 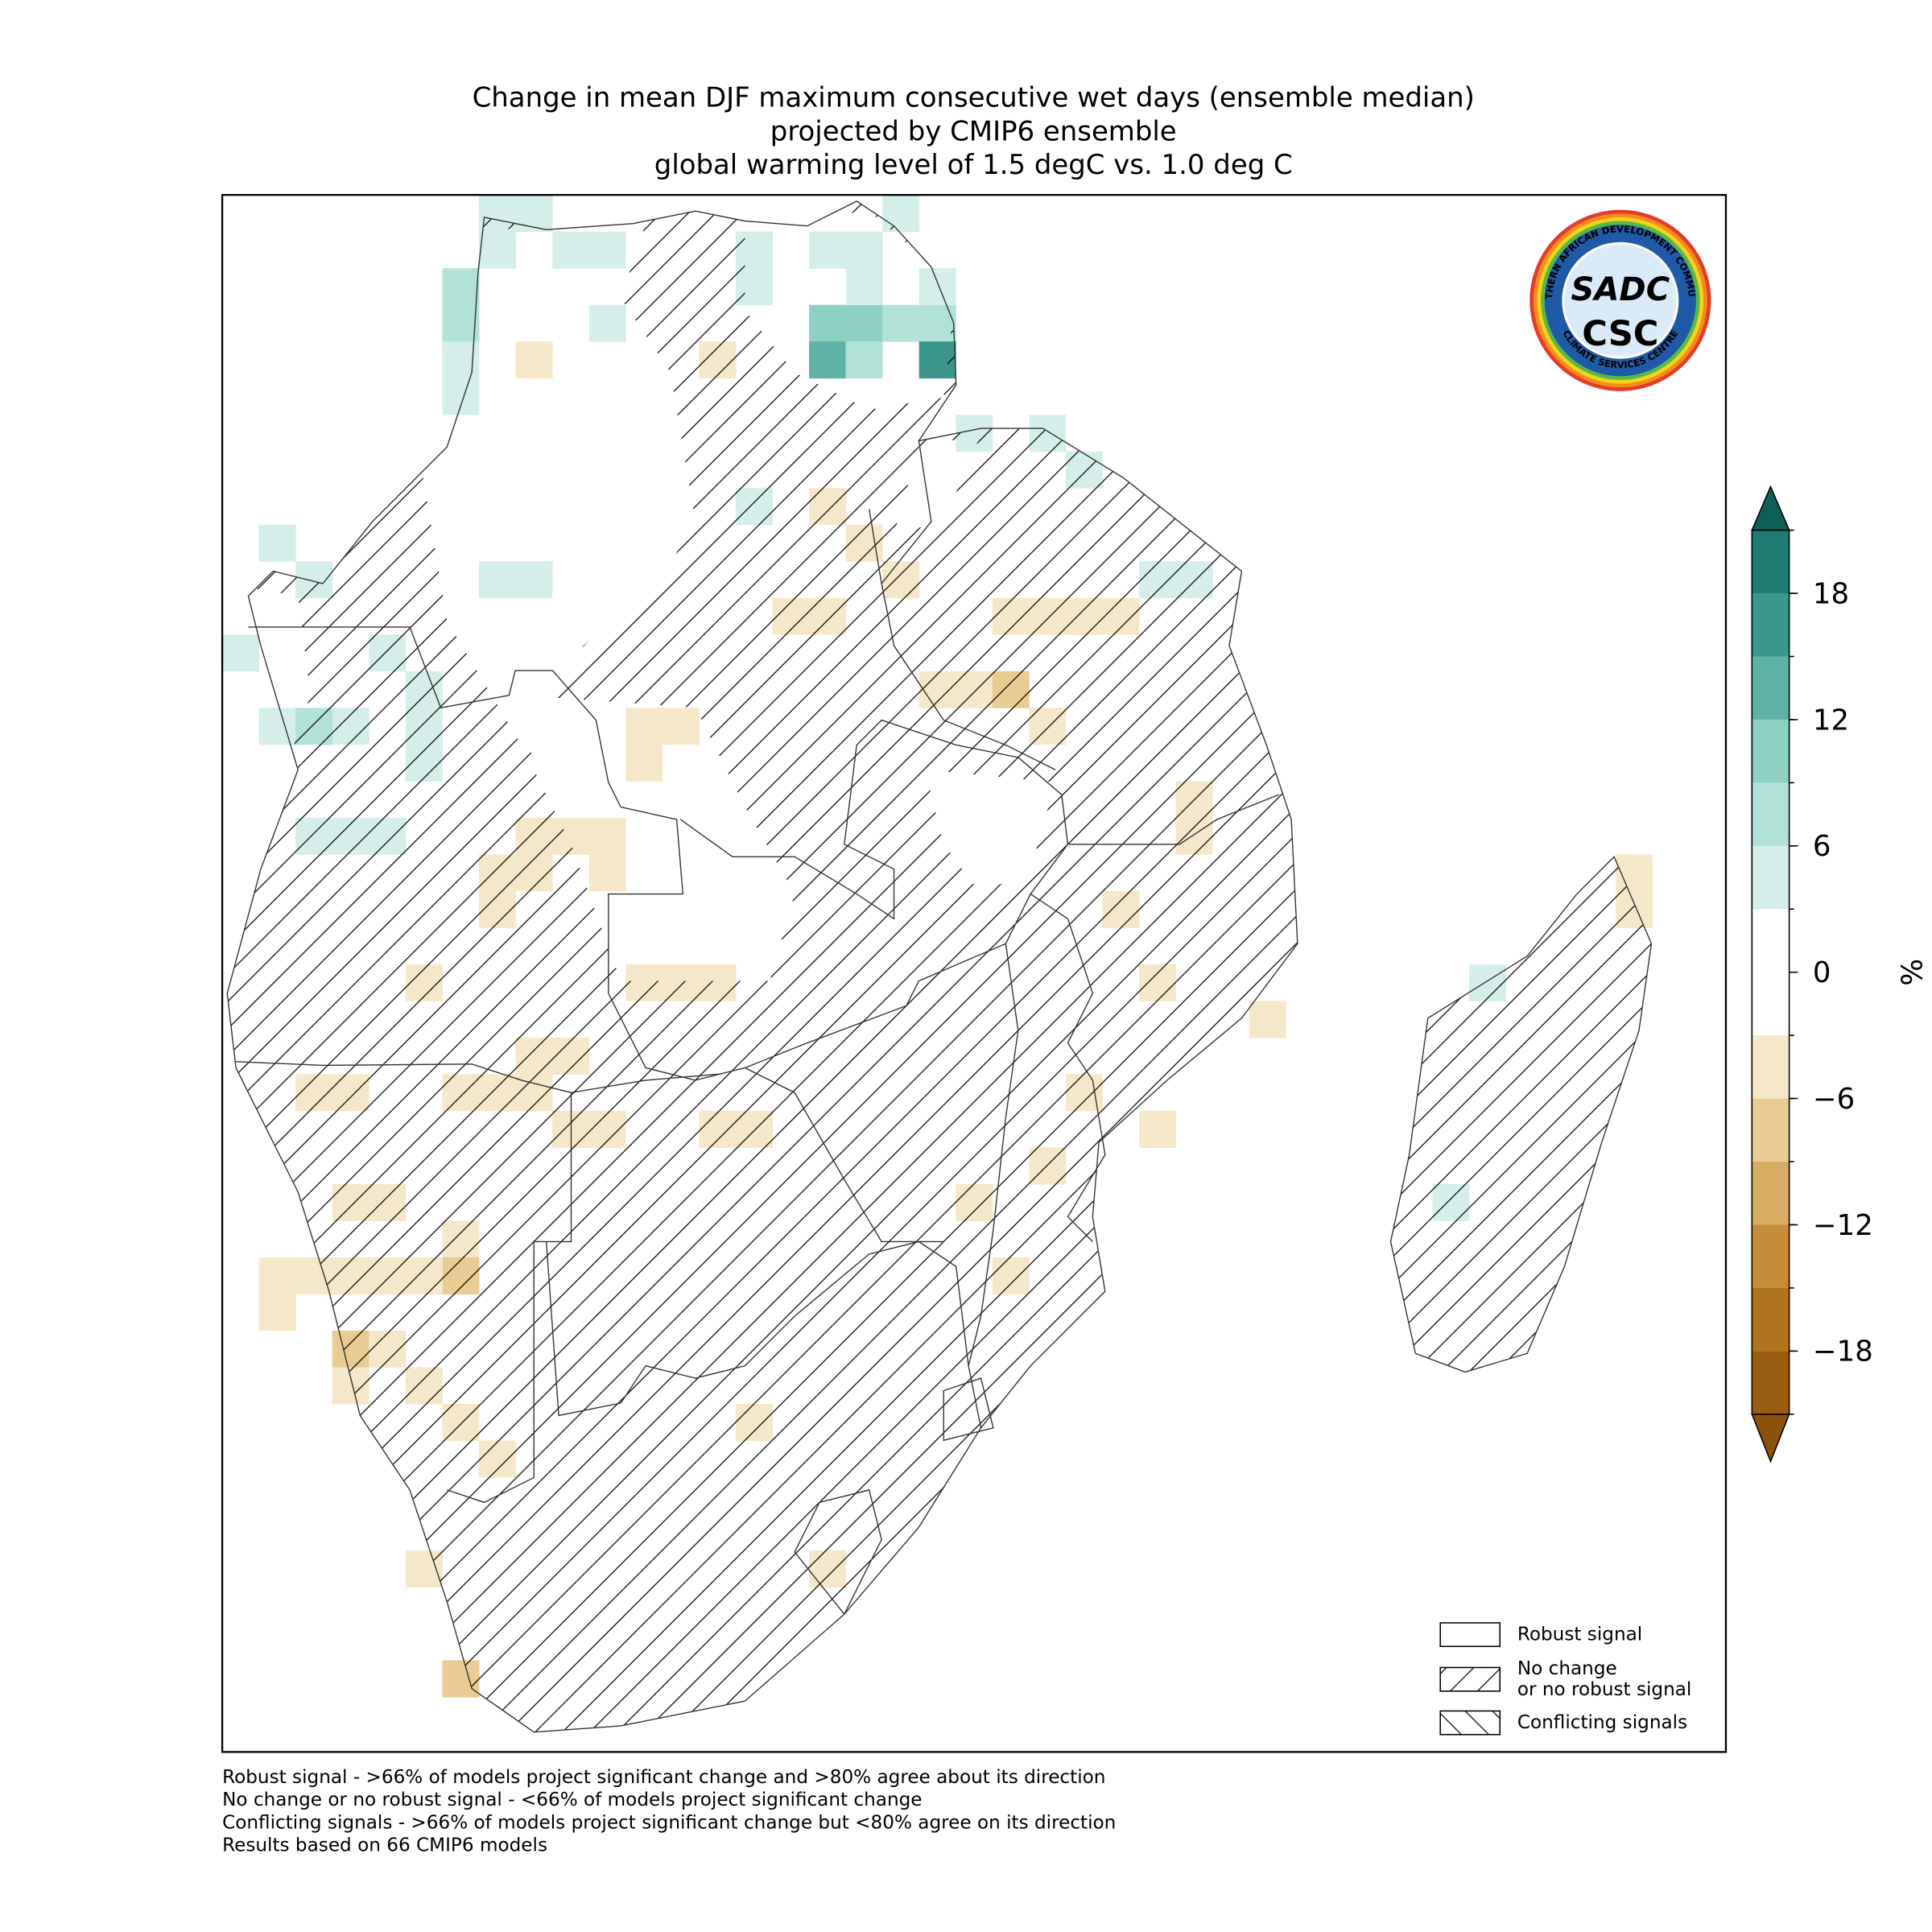 What do you see at coordinates (1831, 720) in the screenshot?
I see `colorbar-tick-label: 12` at bounding box center [1831, 720].